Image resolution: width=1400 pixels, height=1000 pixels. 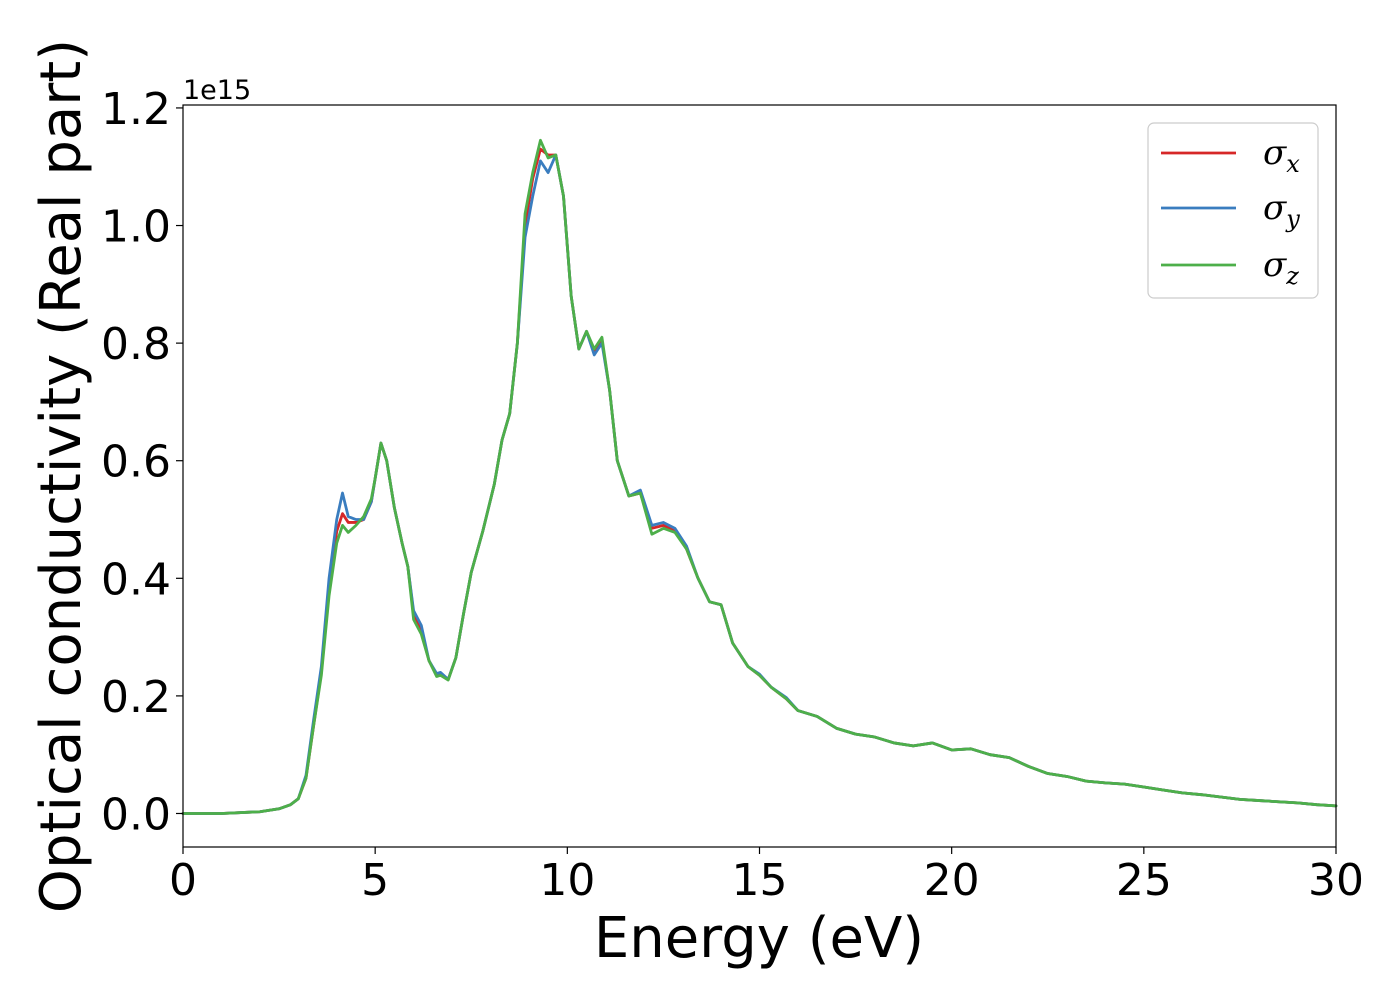 I want to click on y-tick-label: 0.2, so click(x=136, y=697).